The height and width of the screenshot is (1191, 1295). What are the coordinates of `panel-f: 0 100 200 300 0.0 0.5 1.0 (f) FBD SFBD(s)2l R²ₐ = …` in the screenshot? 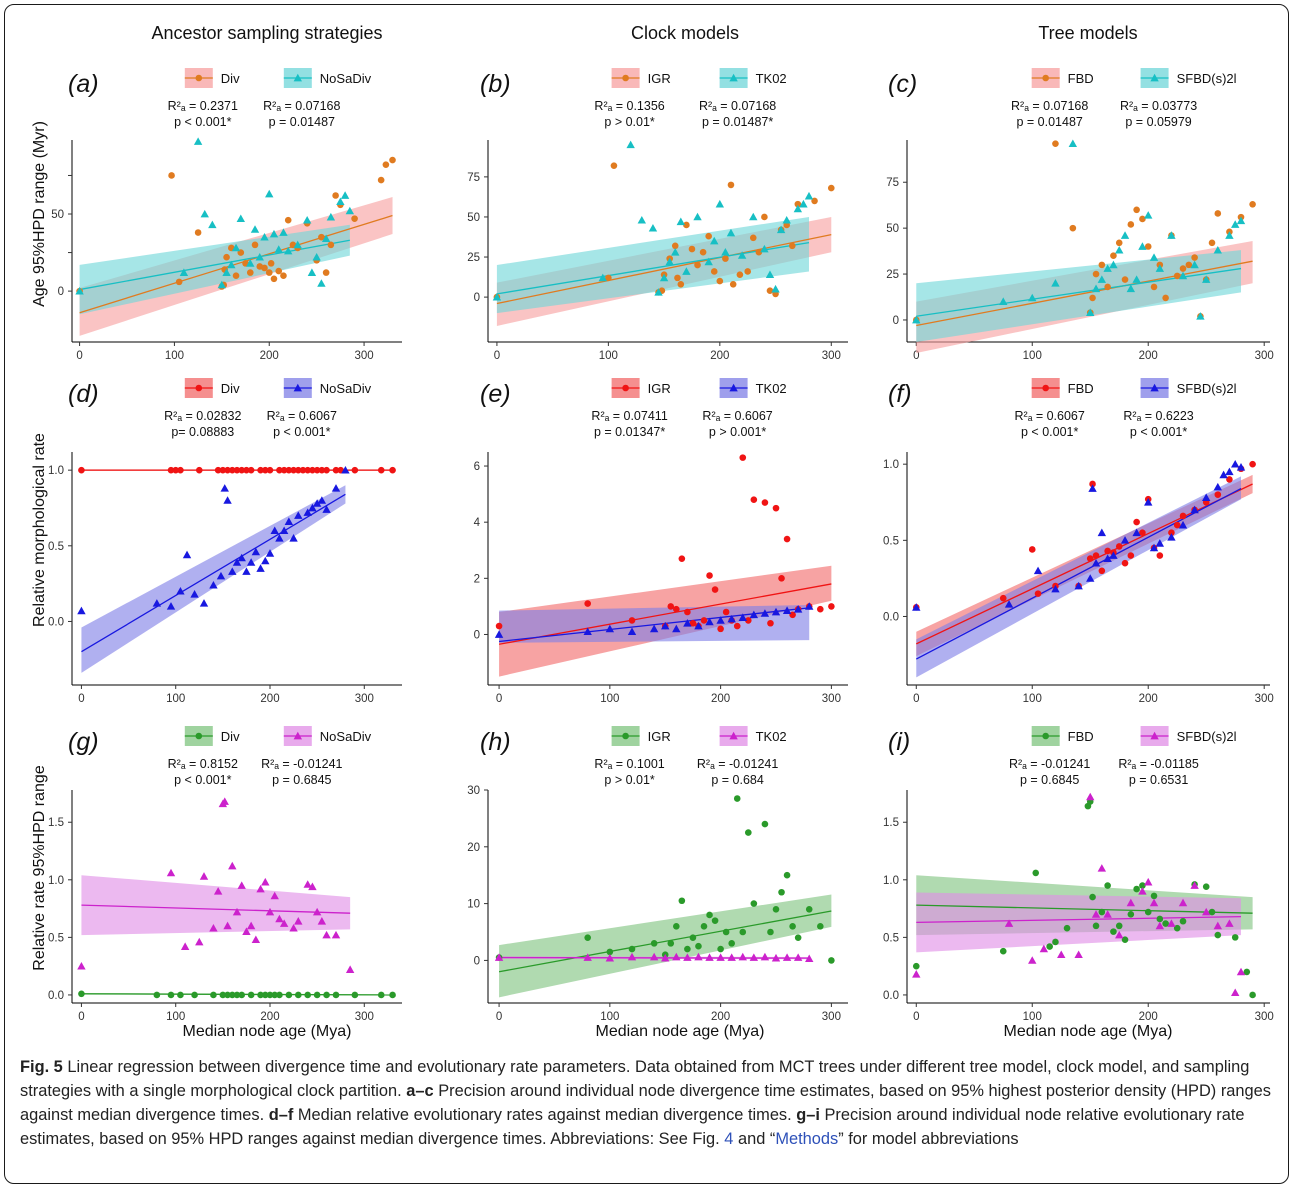 It's located at (1078, 541).